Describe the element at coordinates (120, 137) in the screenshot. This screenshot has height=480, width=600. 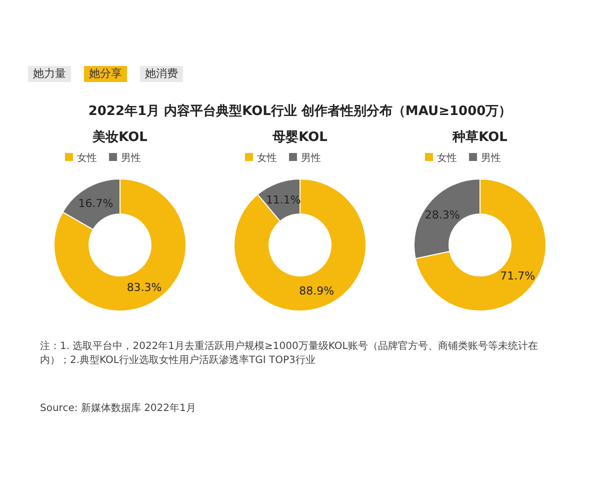
I see `chart-title: 美妆KOL` at that location.